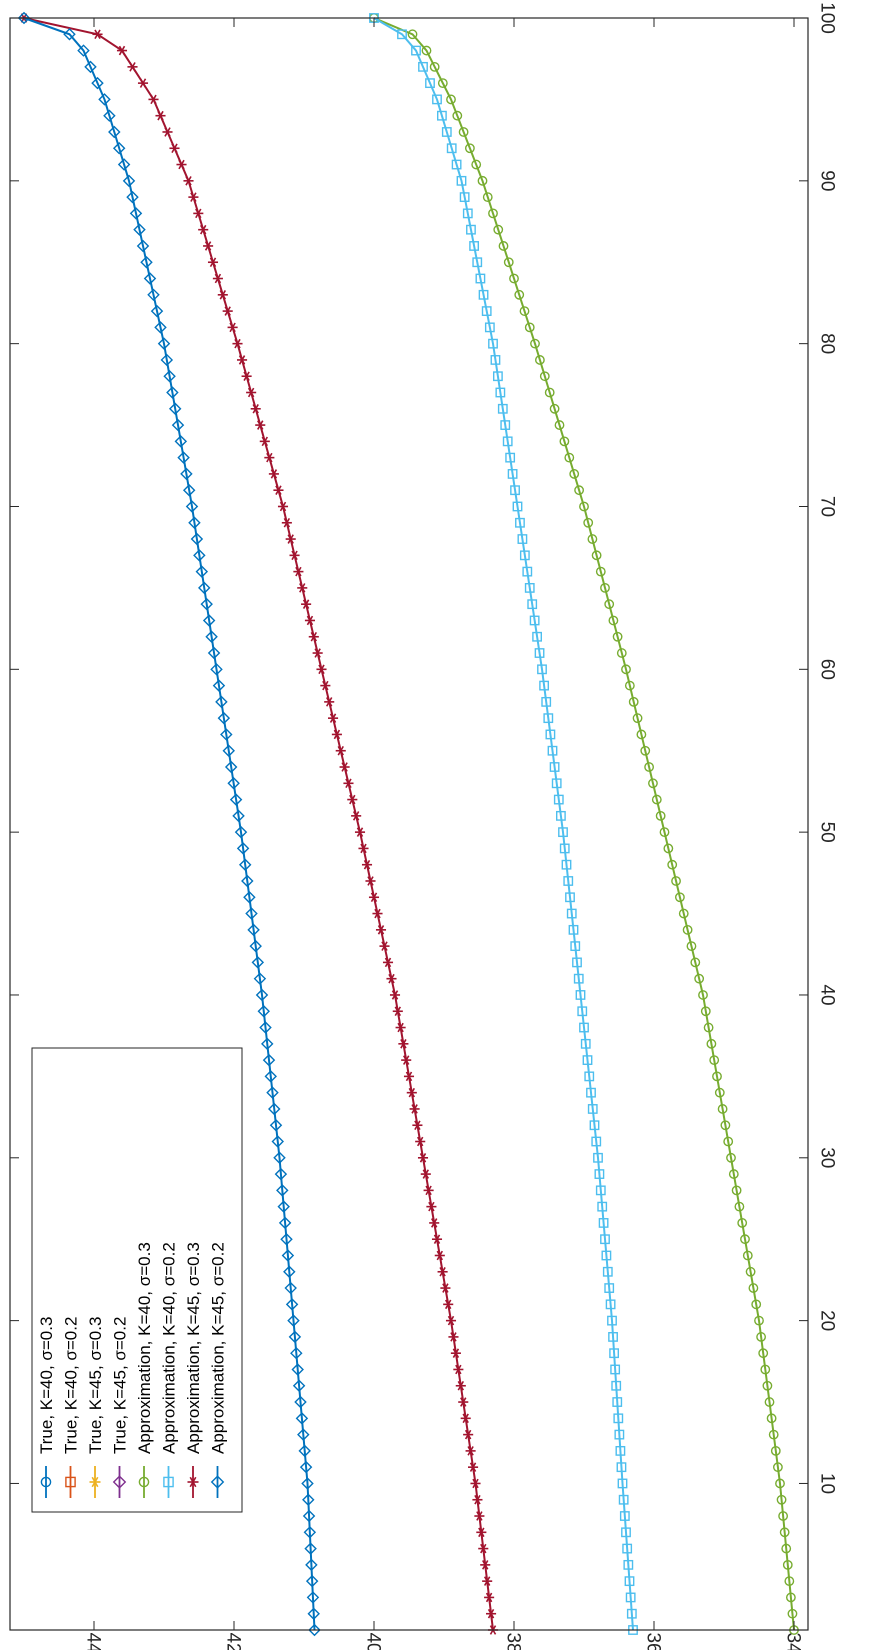 Image resolution: width=874 pixels, height=1650 pixels. Describe the element at coordinates (217, 1370) in the screenshot. I see `legend-entry: Approximation, K=45, σ=0.2` at that location.